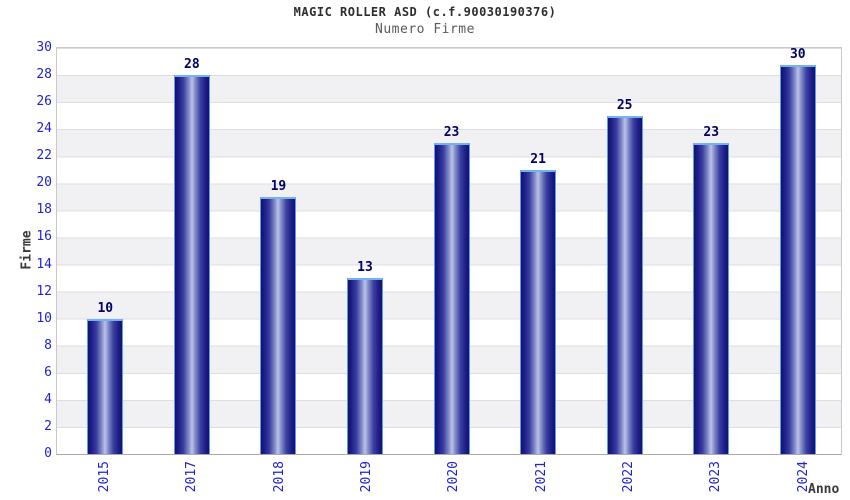 The width and height of the screenshot is (850, 500). What do you see at coordinates (44, 102) in the screenshot?
I see `y-tick-26: 26` at bounding box center [44, 102].